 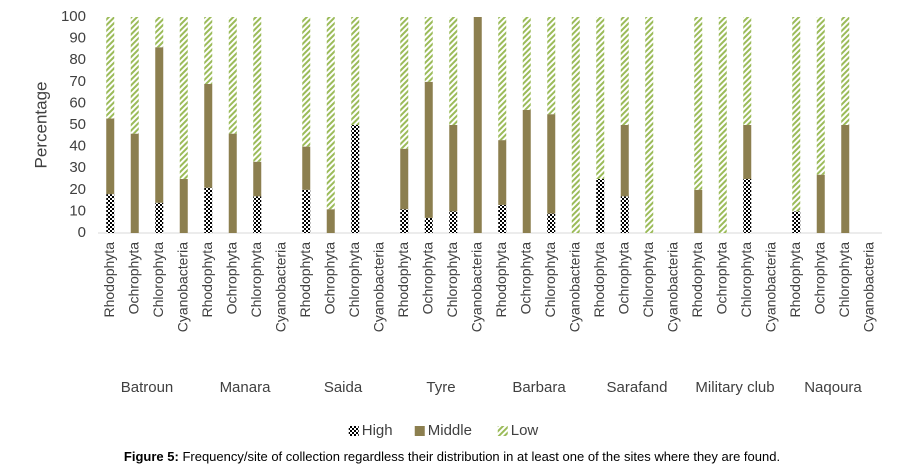 What do you see at coordinates (77, 167) in the screenshot?
I see `y-tick-label: 30` at bounding box center [77, 167].